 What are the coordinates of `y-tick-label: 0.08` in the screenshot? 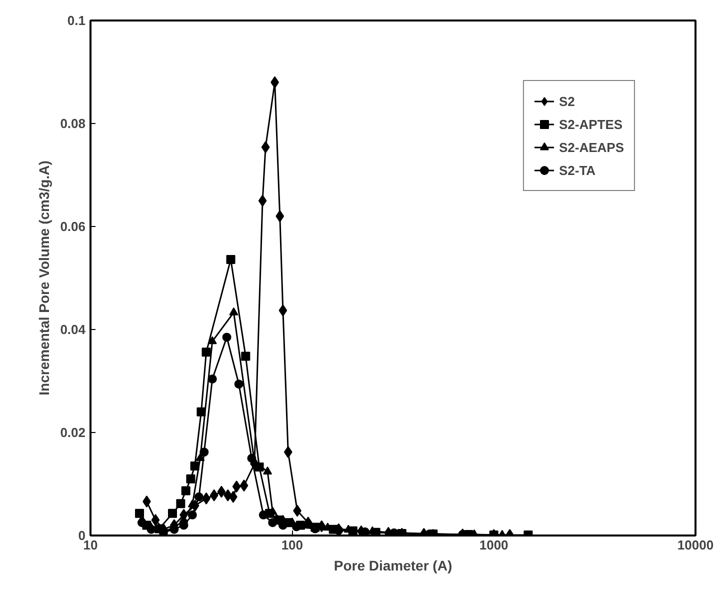 It's located at (73, 123).